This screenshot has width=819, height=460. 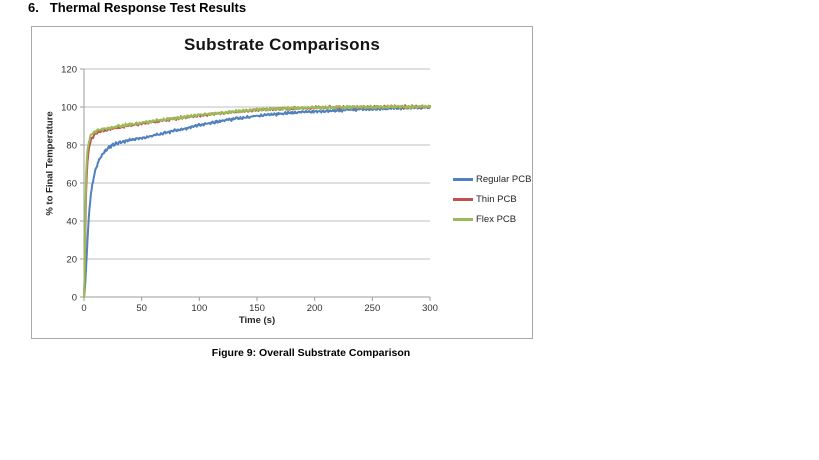 What do you see at coordinates (71, 146) in the screenshot?
I see `y-tick-label: 80` at bounding box center [71, 146].